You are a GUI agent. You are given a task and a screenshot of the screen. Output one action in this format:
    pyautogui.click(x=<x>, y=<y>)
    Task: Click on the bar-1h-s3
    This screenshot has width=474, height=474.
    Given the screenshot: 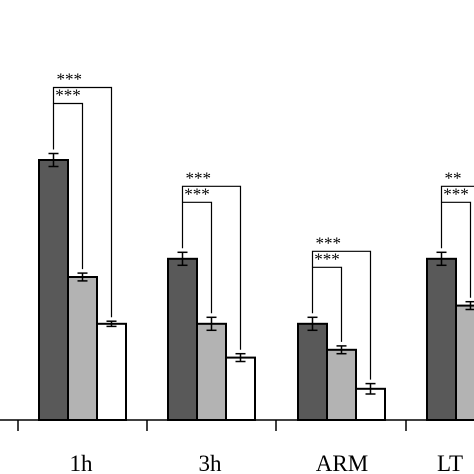 What is the action you would take?
    pyautogui.click(x=111, y=371)
    